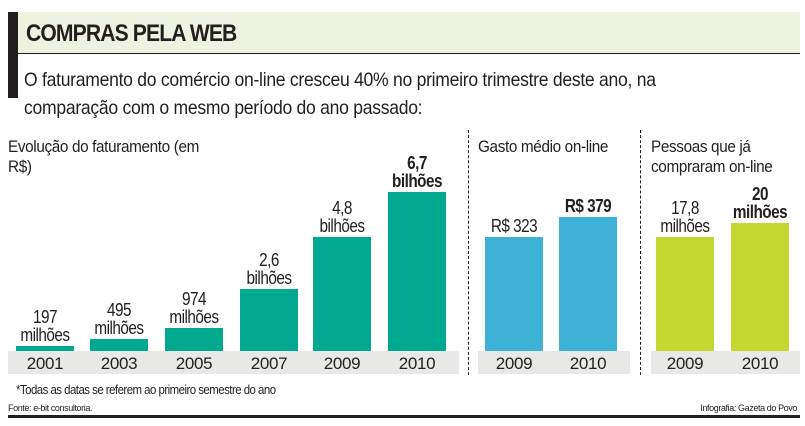  I want to click on chart-title-gasto: Gasto médio on-line, so click(543, 146).